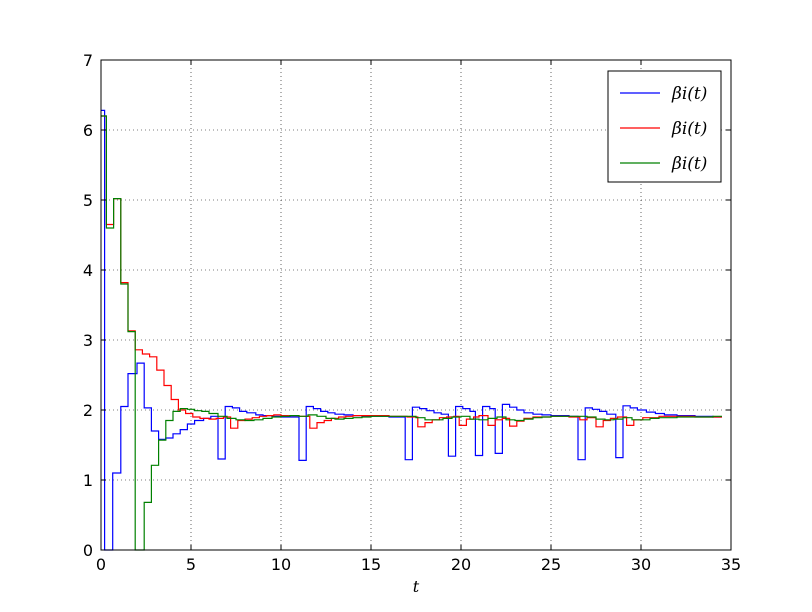 The height and width of the screenshot is (612, 812). Describe the element at coordinates (664, 126) in the screenshot. I see `legend: βi(t) βi(t) βi(t)` at that location.